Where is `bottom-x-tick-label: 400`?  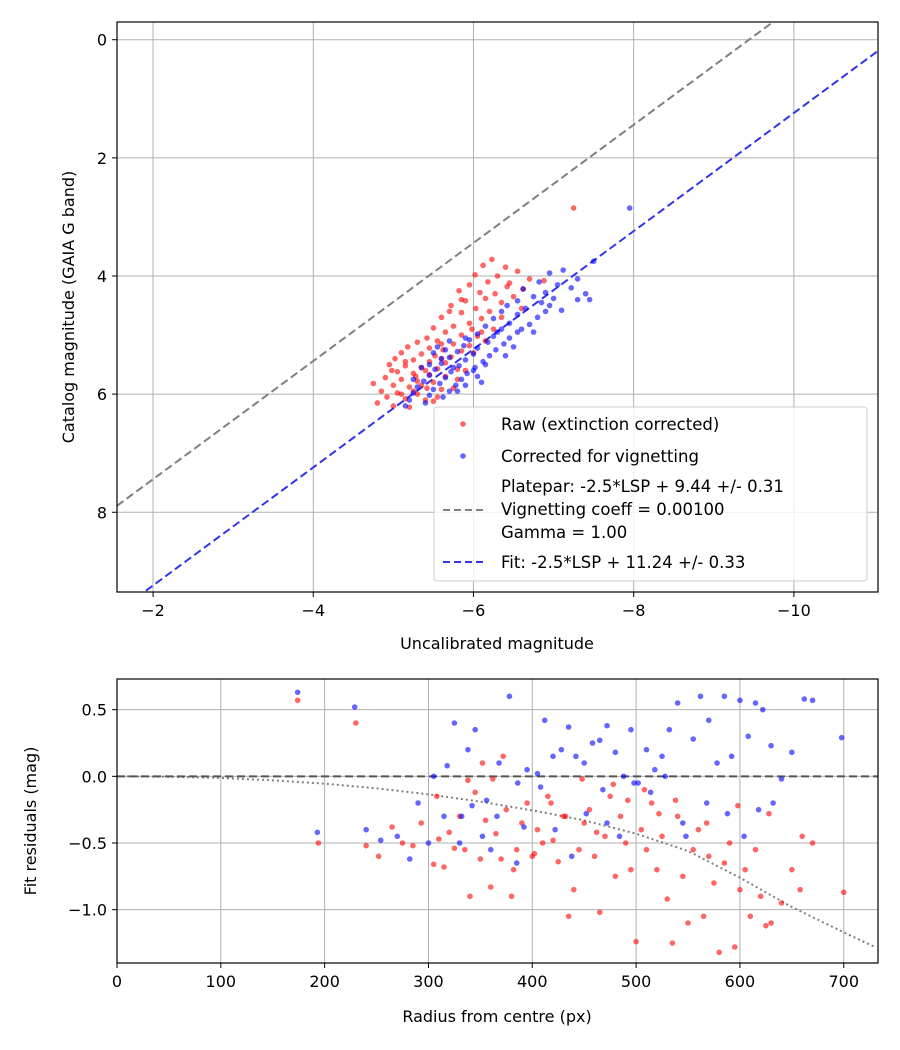 bottom-x-tick-label: 400 is located at coordinates (532, 981).